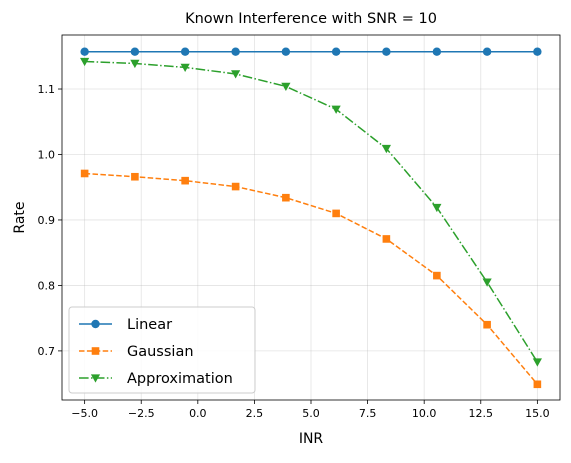 This screenshot has height=463, width=571. I want to click on y-axis-ticks: 0.7 0.8 0.9 1.0 1.1, so click(50, 220).